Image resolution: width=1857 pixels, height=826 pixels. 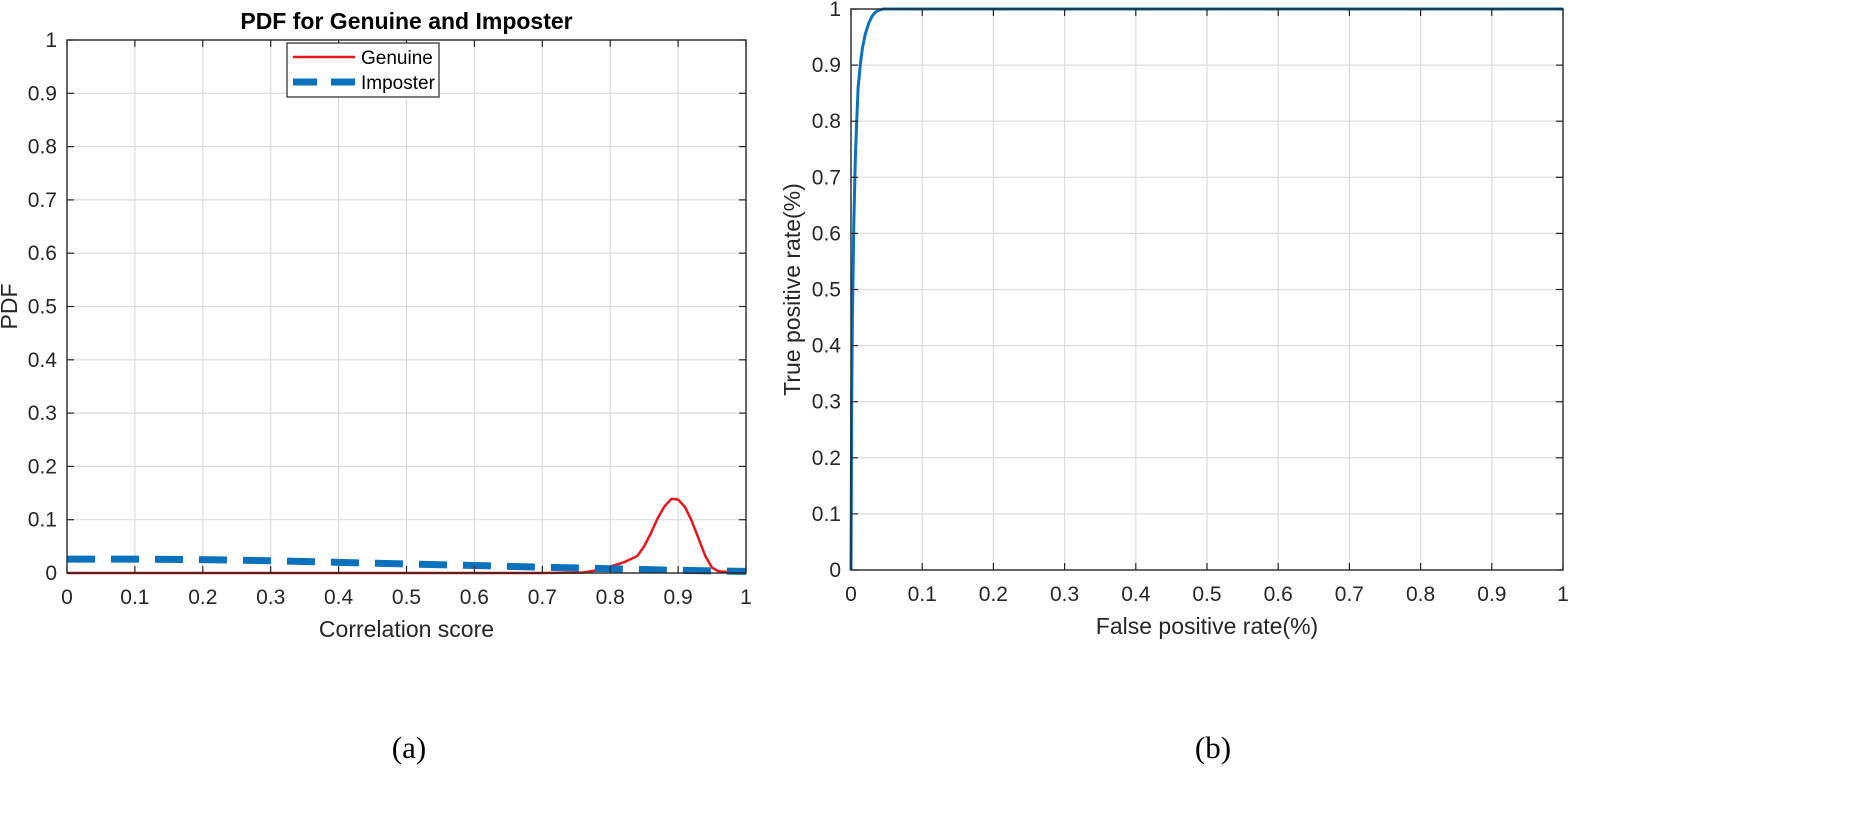 I want to click on chart-b-caption: (b), so click(x=1213, y=747).